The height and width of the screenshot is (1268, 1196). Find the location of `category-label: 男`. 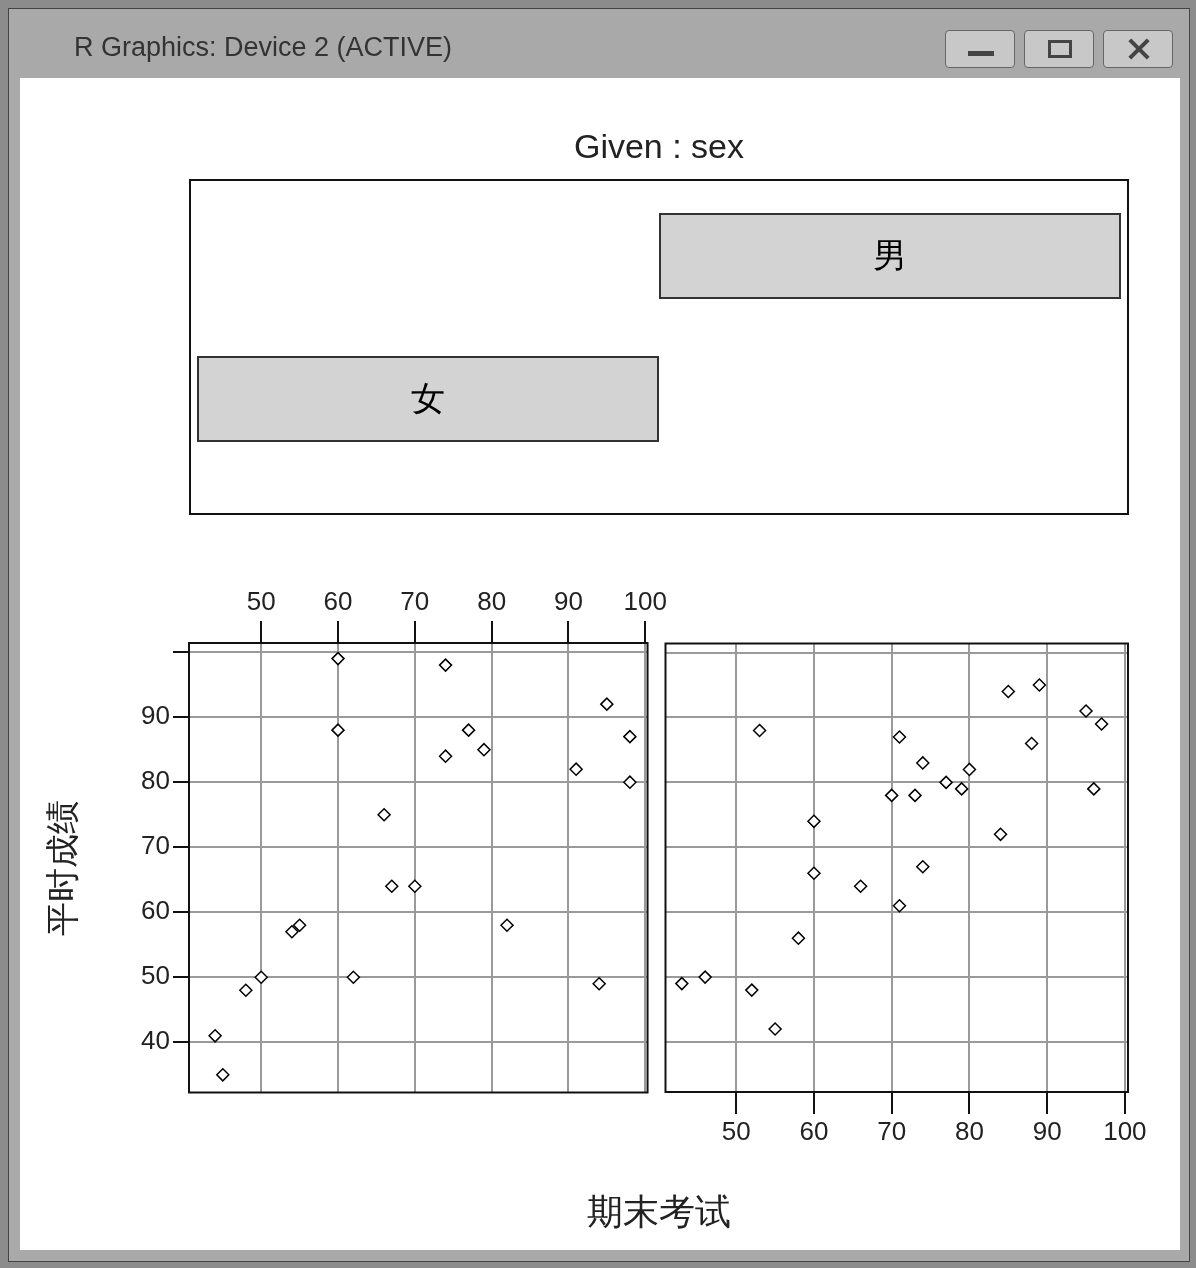

category-label: 男 is located at coordinates (890, 256).